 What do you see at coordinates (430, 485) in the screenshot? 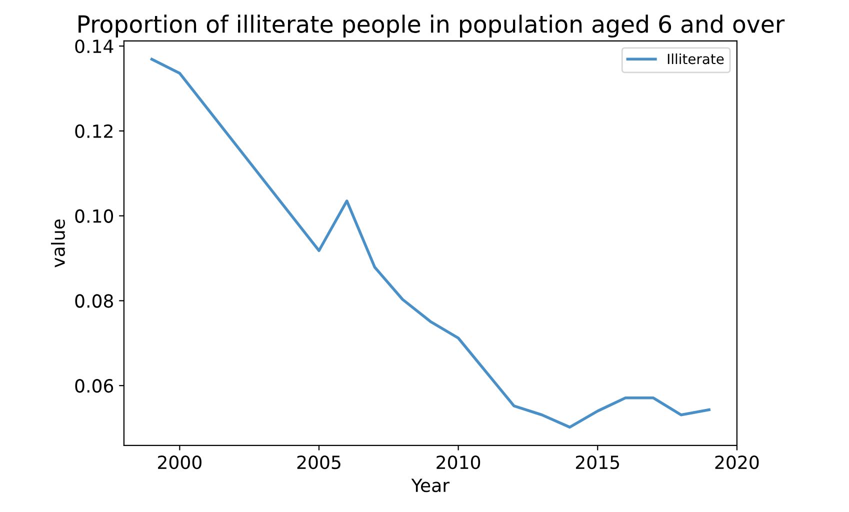
I see `x-axis-title: Year` at bounding box center [430, 485].